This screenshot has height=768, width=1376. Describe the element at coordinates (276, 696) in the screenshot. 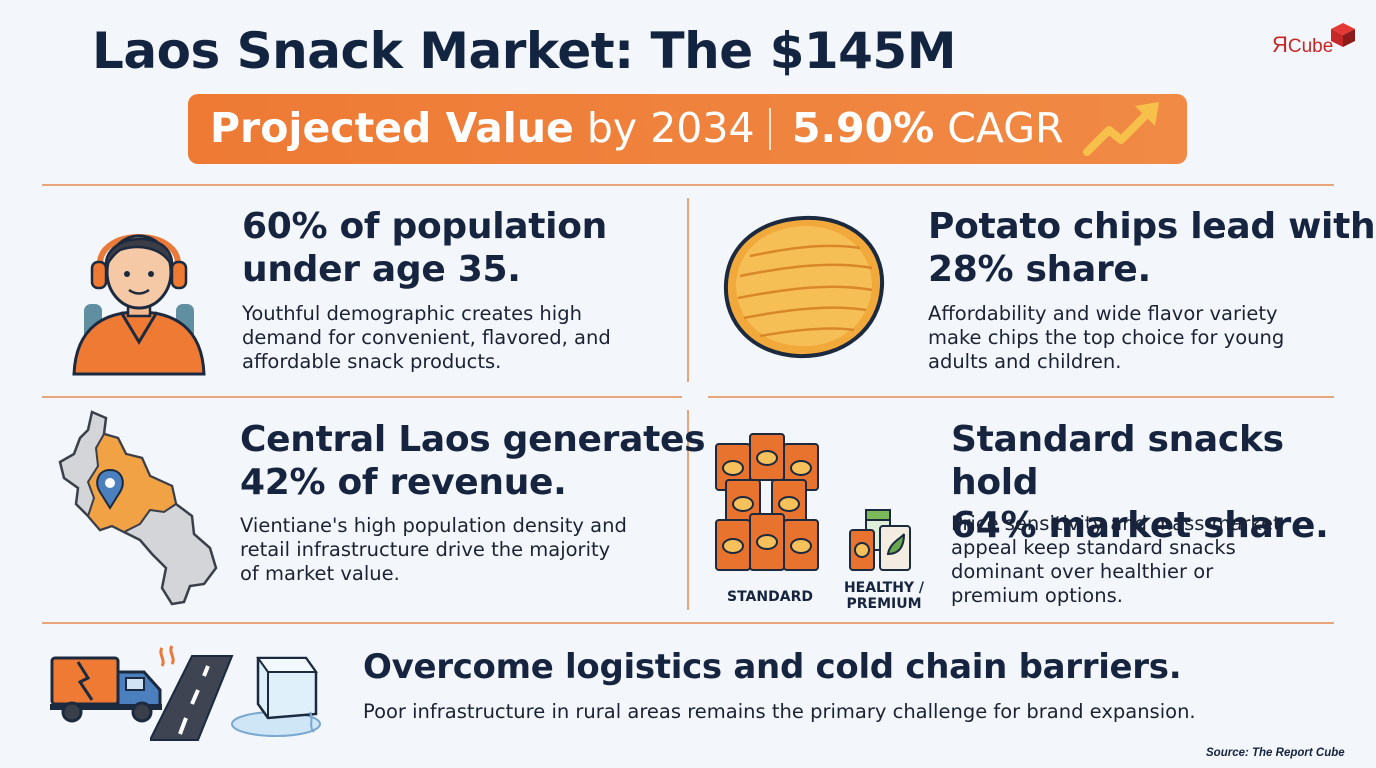

I see `ice-cube-icon` at that location.